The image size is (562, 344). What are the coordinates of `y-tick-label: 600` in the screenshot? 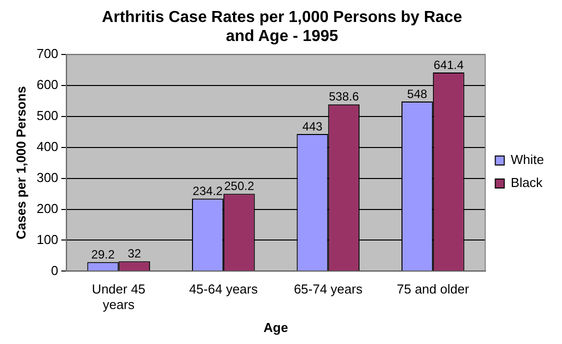 It's located at (47, 84).